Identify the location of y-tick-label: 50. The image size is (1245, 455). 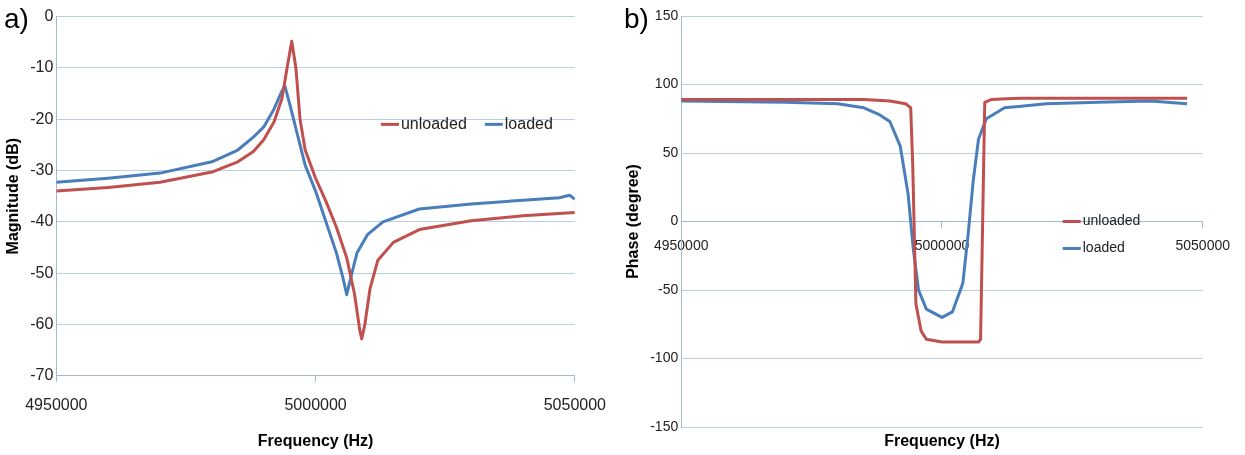
(670, 151).